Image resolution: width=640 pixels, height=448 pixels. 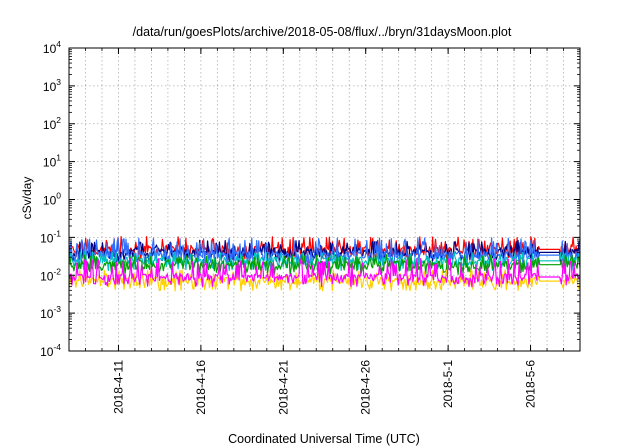 What do you see at coordinates (118, 387) in the screenshot?
I see `x-tick-label: 2018-4-11` at bounding box center [118, 387].